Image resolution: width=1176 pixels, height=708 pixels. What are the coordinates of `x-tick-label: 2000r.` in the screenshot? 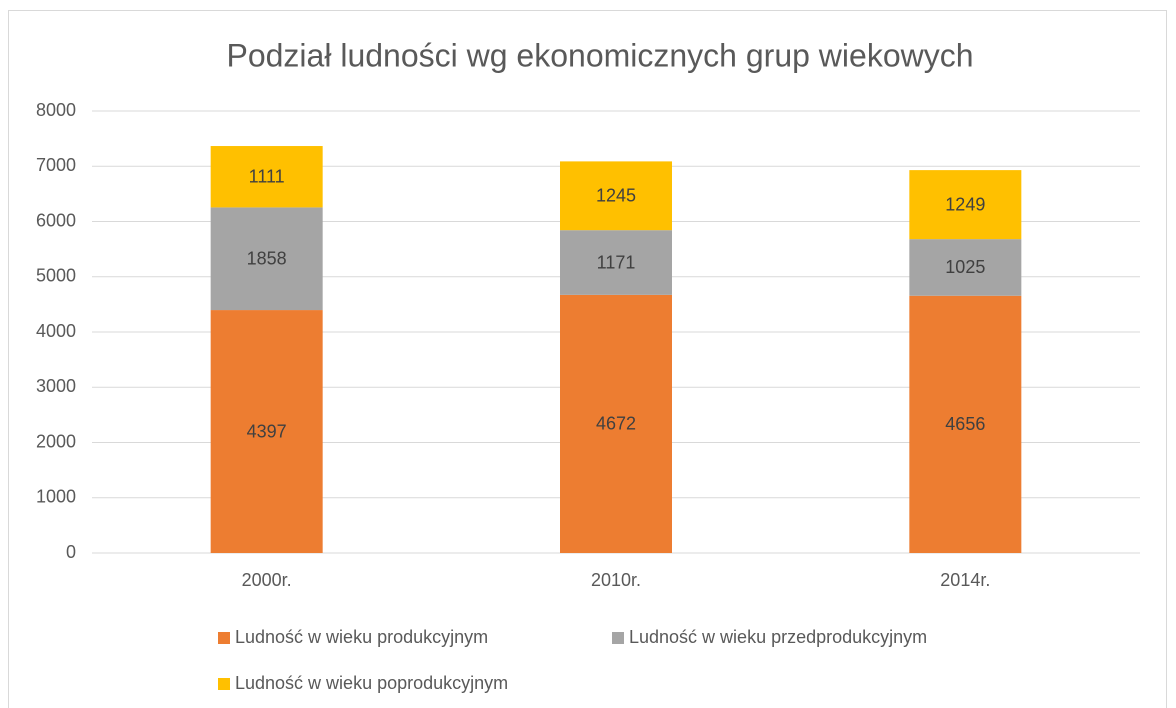 It's located at (267, 580).